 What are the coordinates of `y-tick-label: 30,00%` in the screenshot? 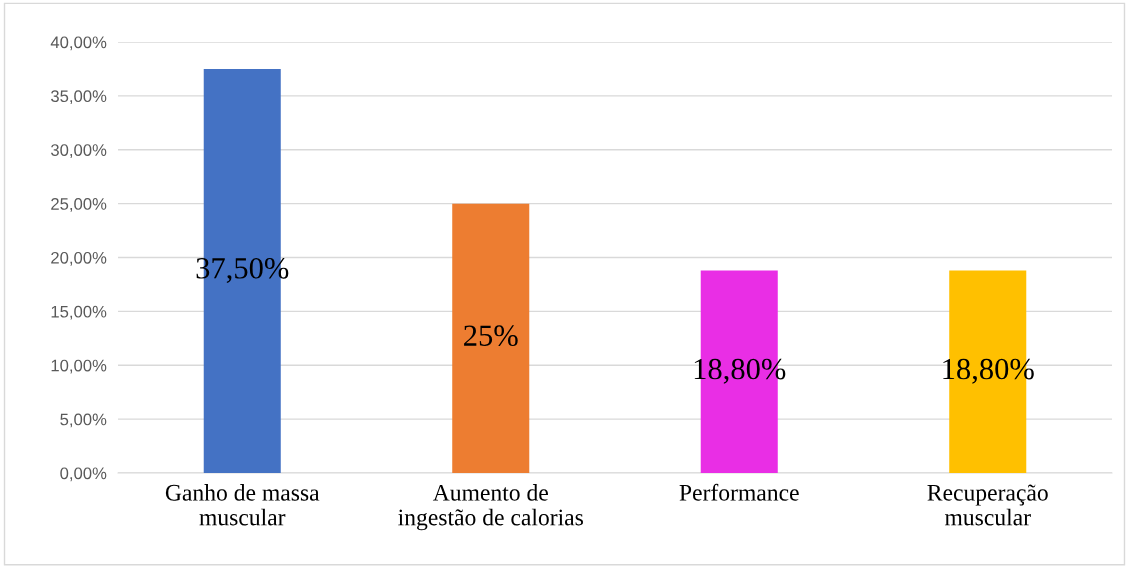 It's located at (79, 151).